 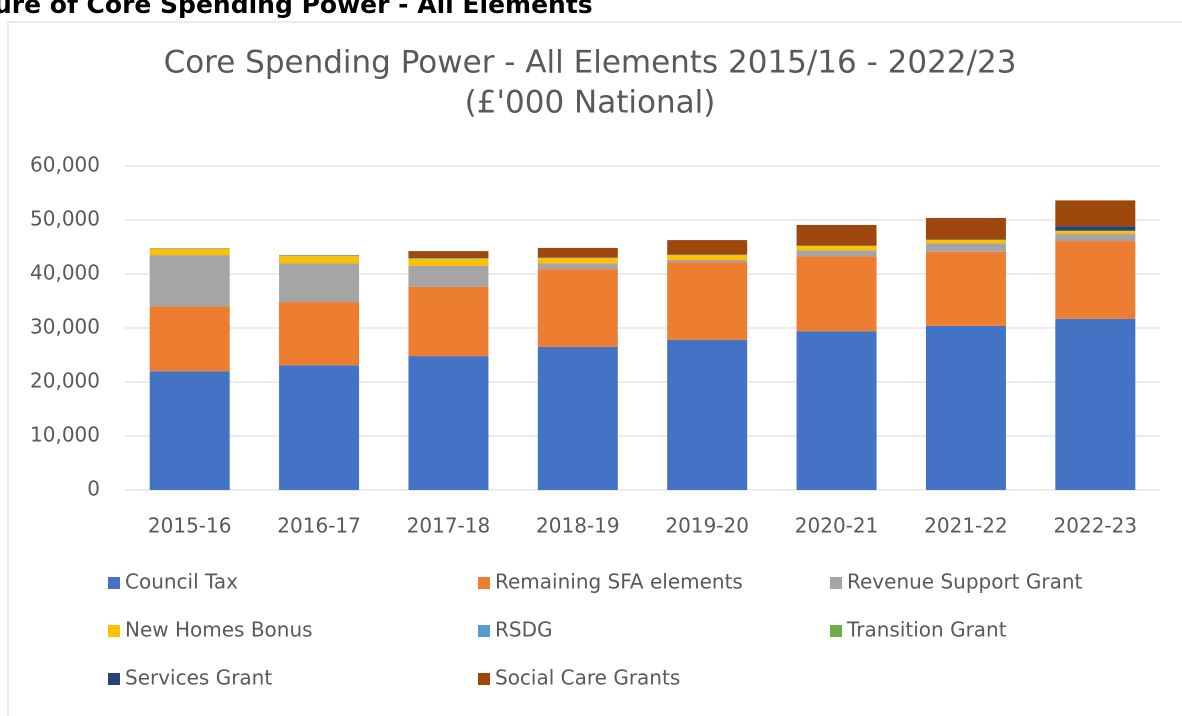 I want to click on legend-label: RSDG, so click(x=524, y=630).